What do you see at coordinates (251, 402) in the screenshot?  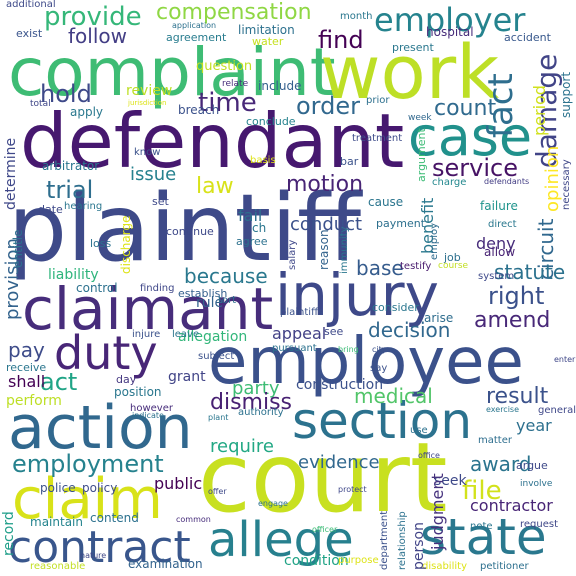 I see `word-dismiss: dismiss` at bounding box center [251, 402].